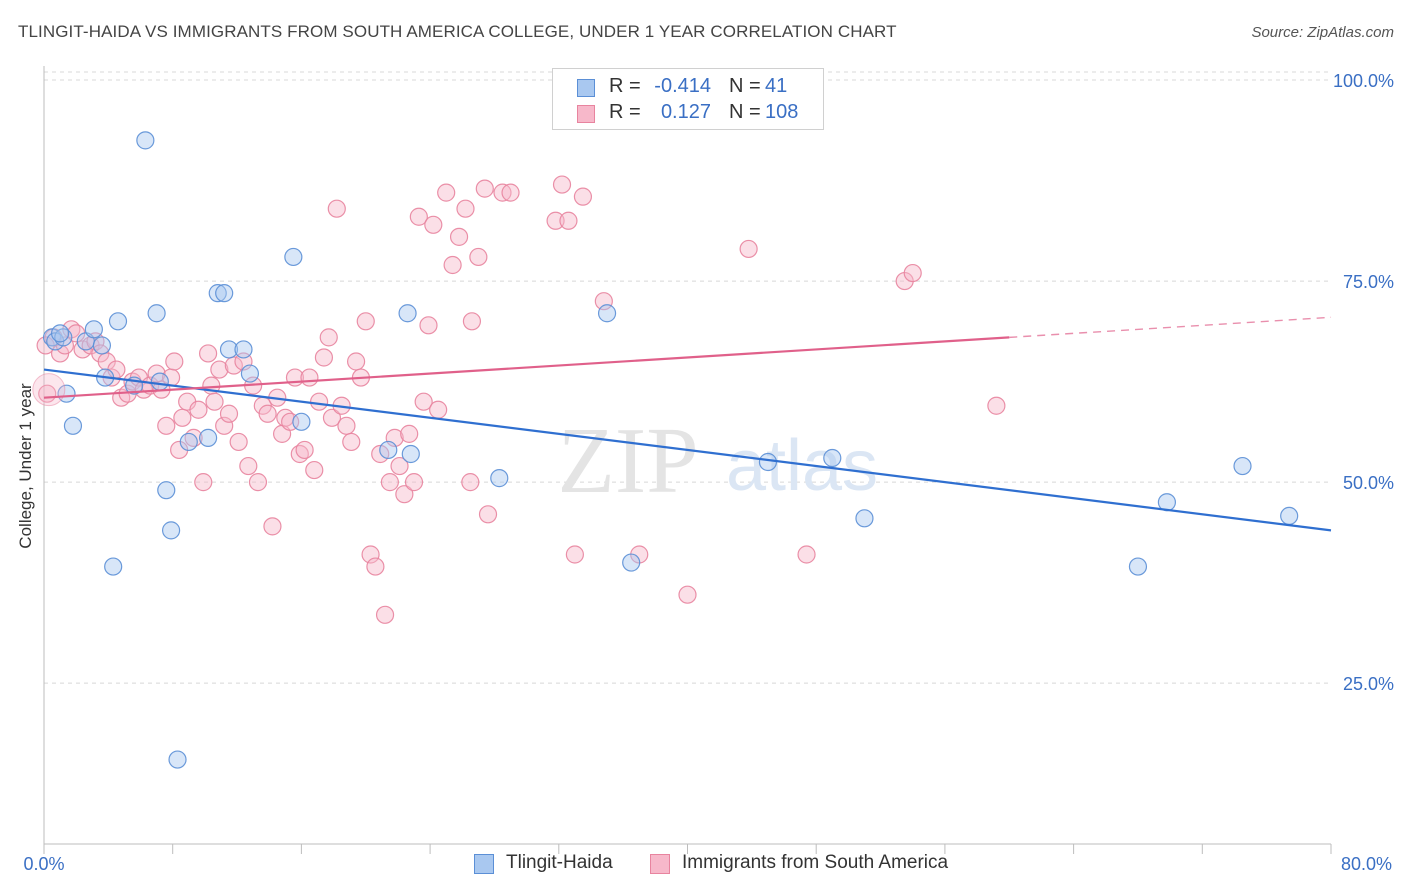 The height and width of the screenshot is (892, 1406). I want to click on x-tick-labels: 0.0% 80.0%, so click(707, 864).